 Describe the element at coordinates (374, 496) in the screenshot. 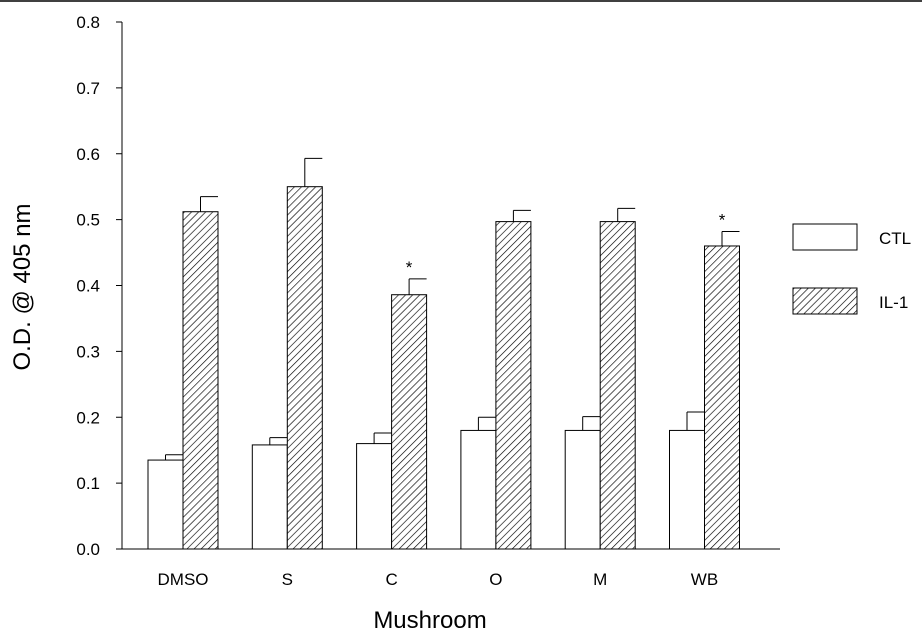

I see `bar-ctl-c` at that location.